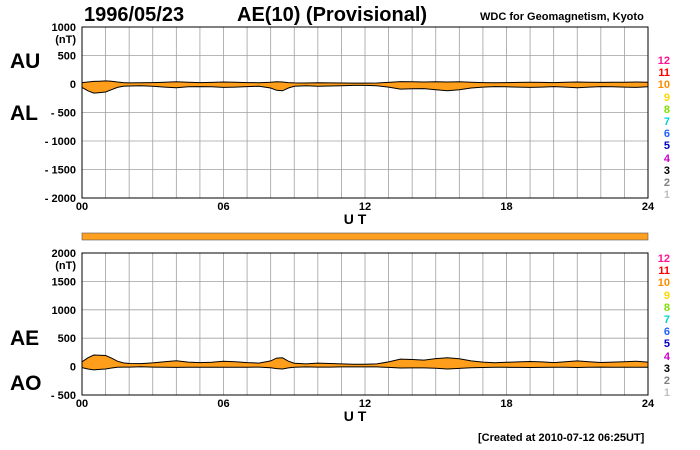 The image size is (700, 450). I want to click on date-title: 1996/05/23, so click(134, 15).